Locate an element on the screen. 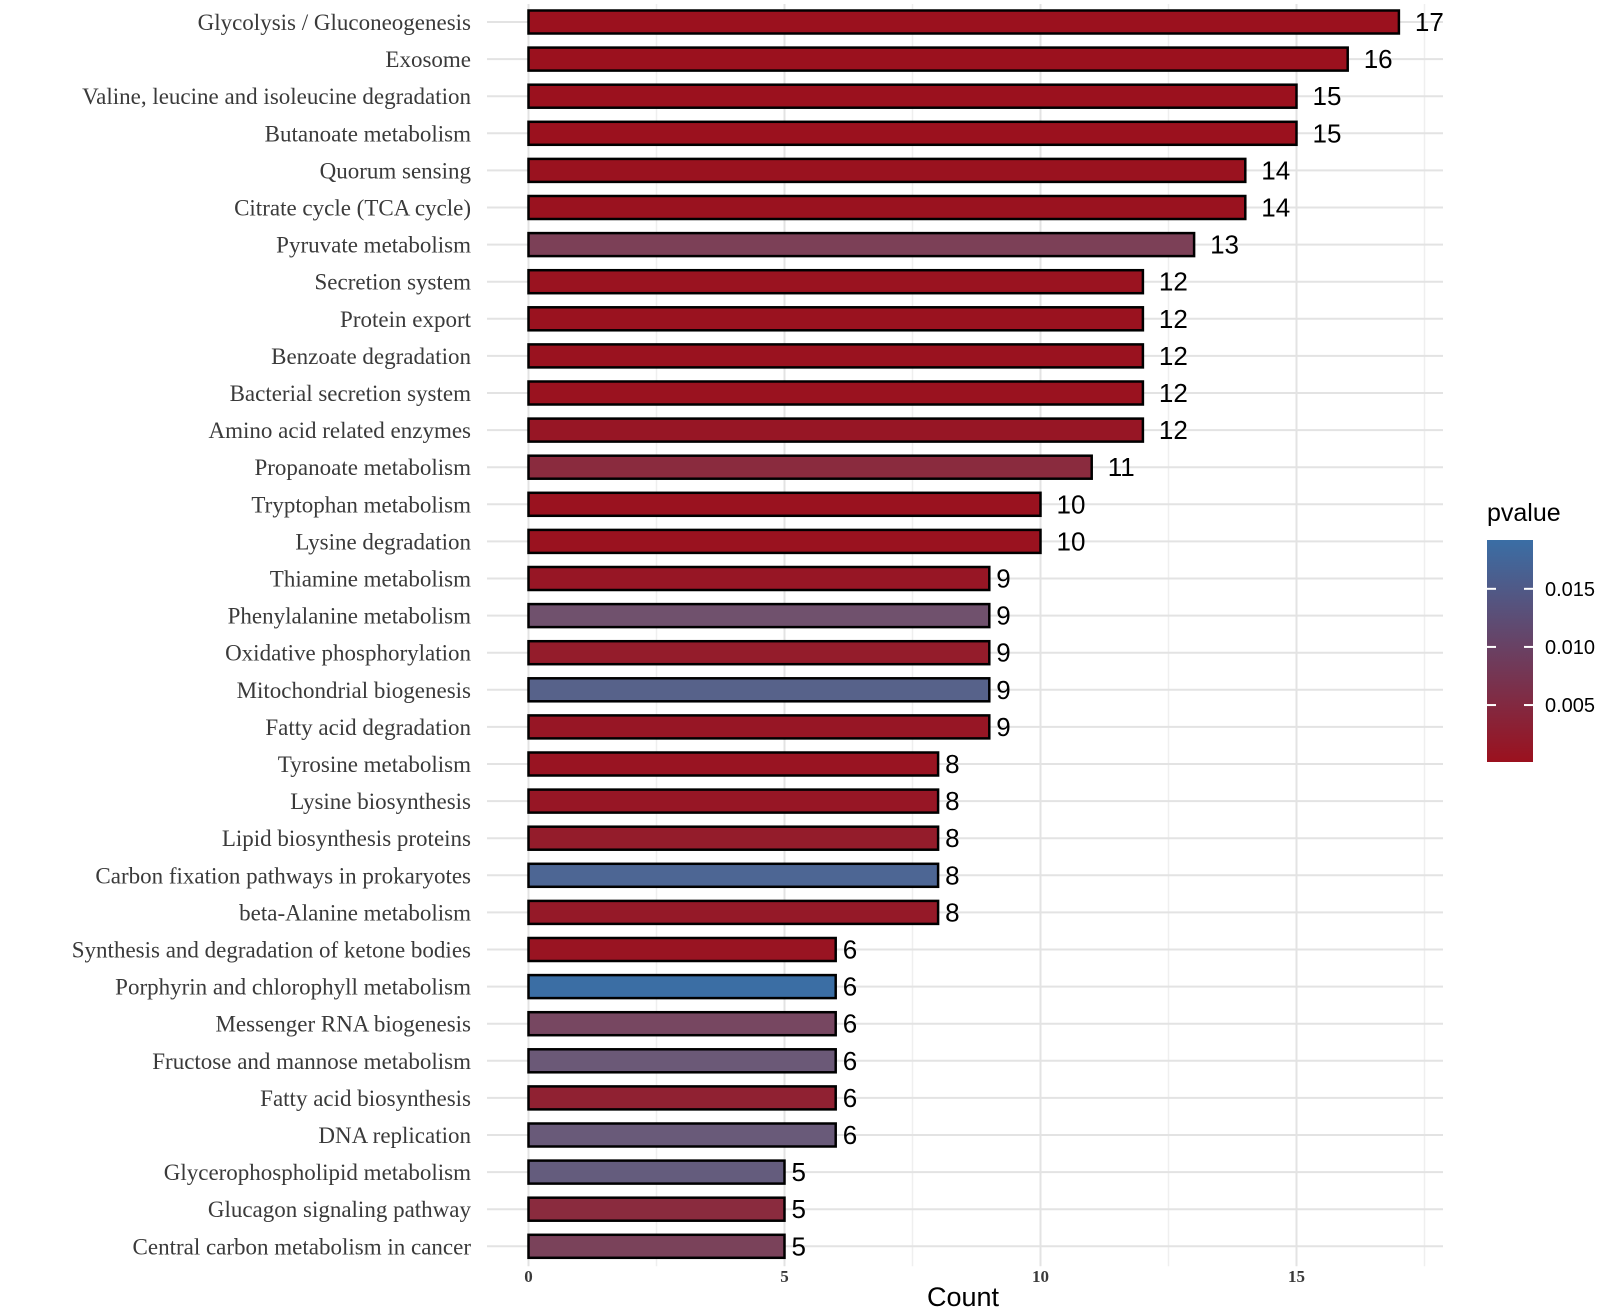 Image resolution: width=1618 pixels, height=1312 pixels. data-label: 15 is located at coordinates (1327, 133).